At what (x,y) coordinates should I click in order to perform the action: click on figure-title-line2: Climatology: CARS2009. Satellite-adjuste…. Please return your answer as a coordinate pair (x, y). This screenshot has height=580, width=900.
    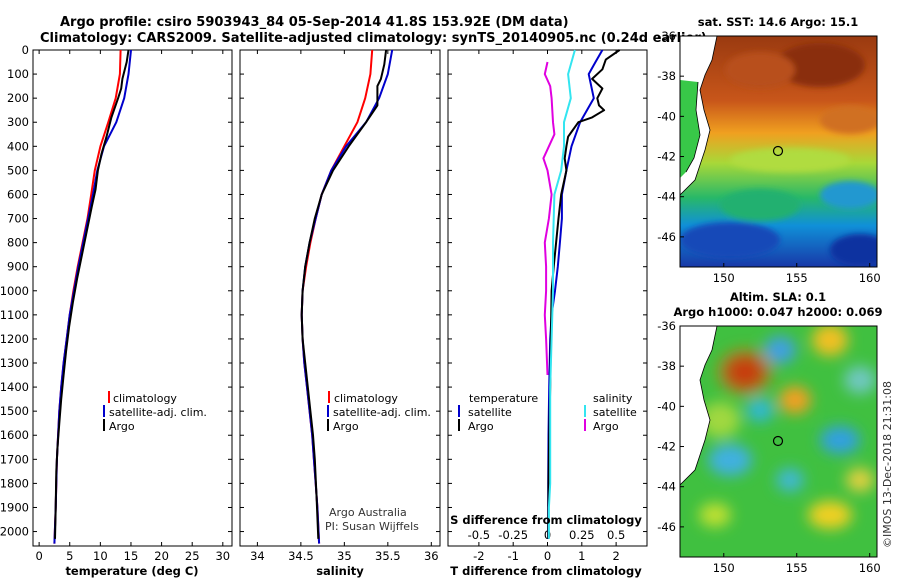
    Looking at the image, I should click on (373, 38).